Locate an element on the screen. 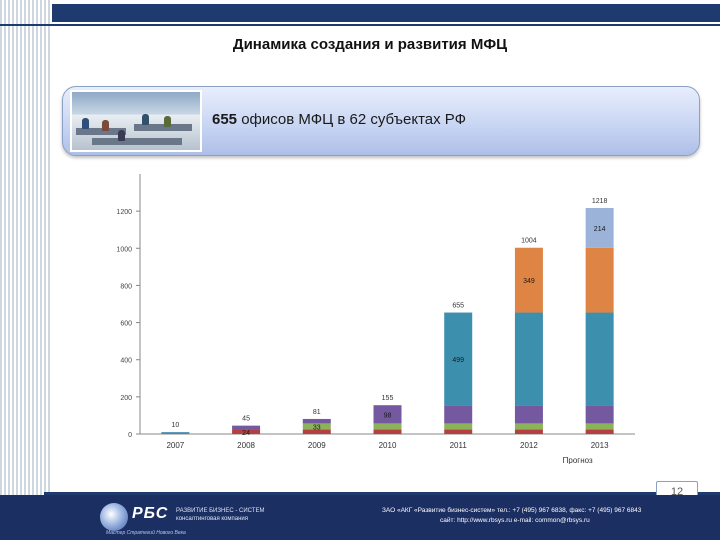 The width and height of the screenshot is (720, 540). bar-segment-label: 499 is located at coordinates (458, 360).